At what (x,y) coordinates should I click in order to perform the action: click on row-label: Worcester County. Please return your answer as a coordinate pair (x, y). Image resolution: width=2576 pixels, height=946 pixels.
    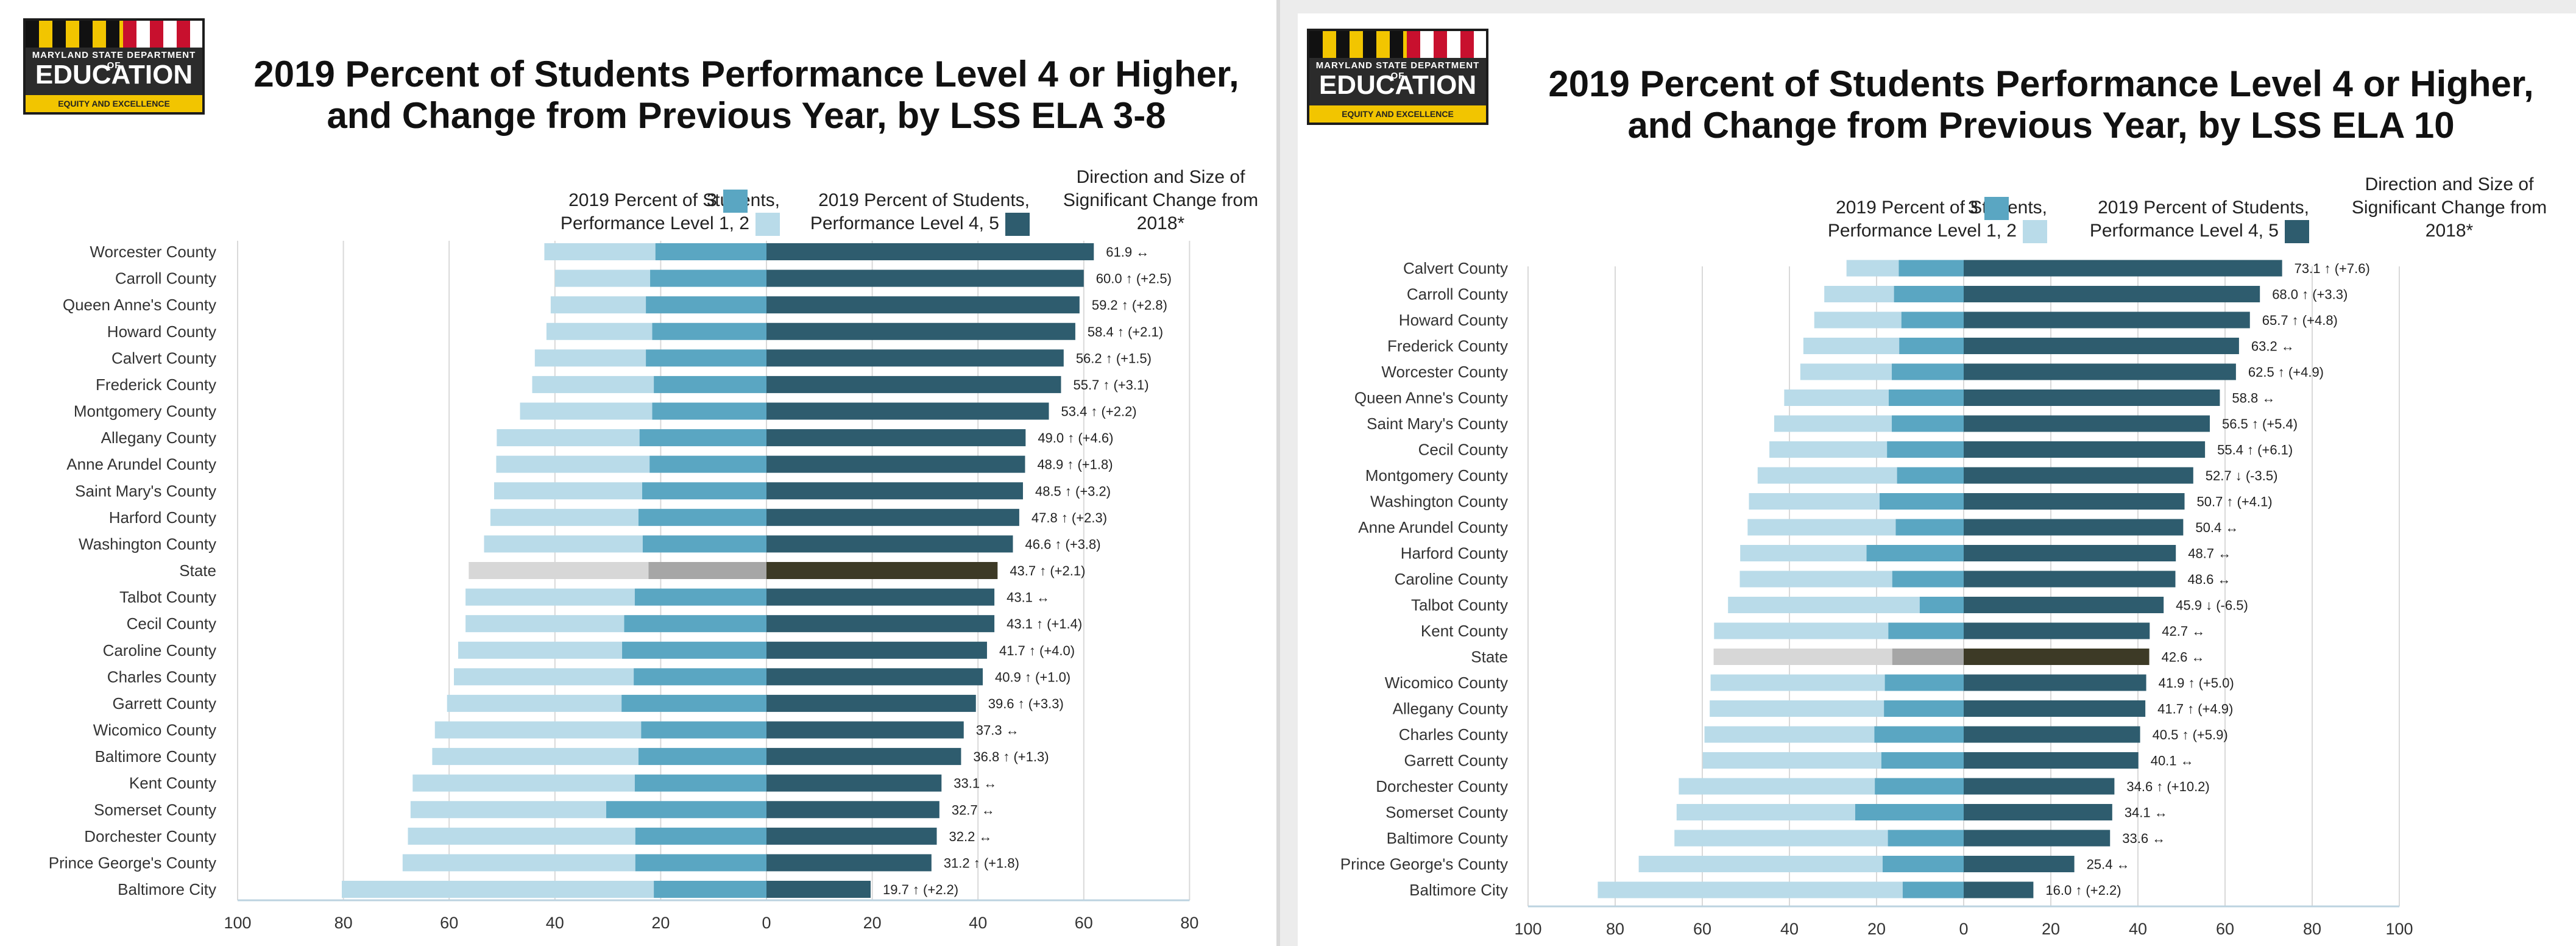
    Looking at the image, I should click on (1444, 372).